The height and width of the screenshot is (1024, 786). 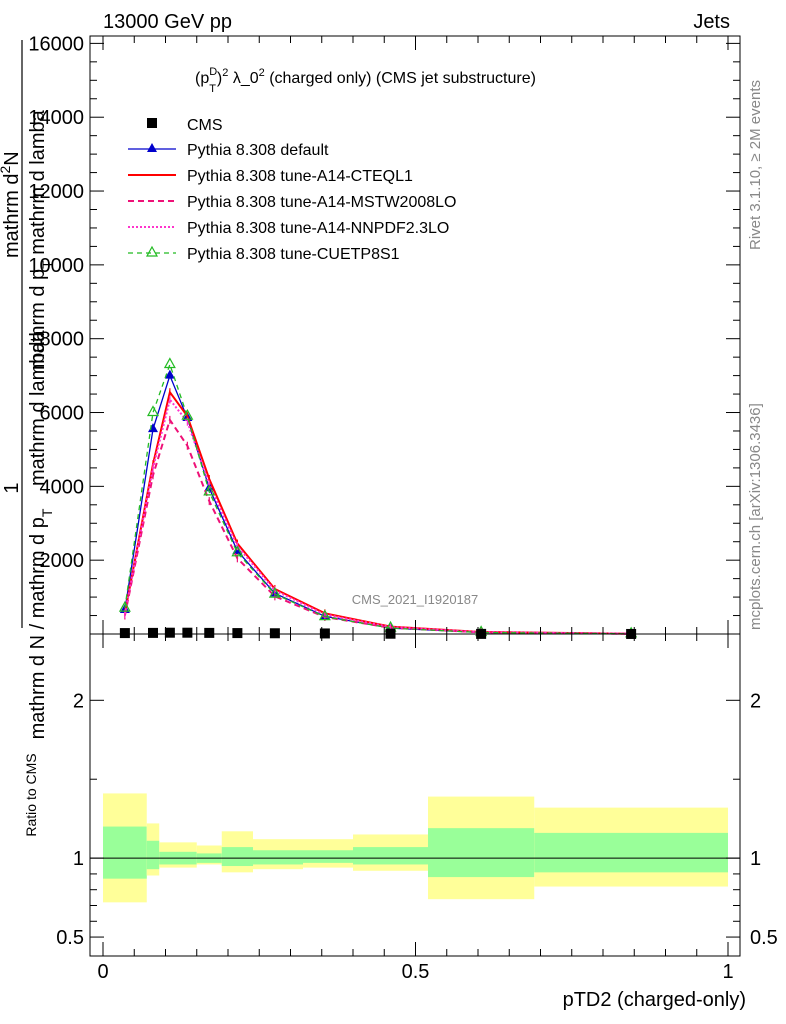 I want to click on x-tick-label: 0.5, so click(x=416, y=972).